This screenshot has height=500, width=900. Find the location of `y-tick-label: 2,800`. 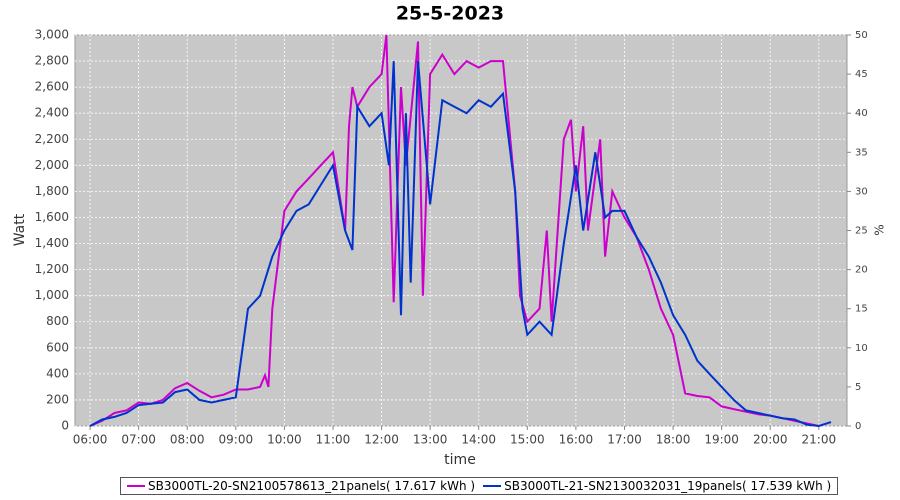

y-tick-label: 2,800 is located at coordinates (52, 61).